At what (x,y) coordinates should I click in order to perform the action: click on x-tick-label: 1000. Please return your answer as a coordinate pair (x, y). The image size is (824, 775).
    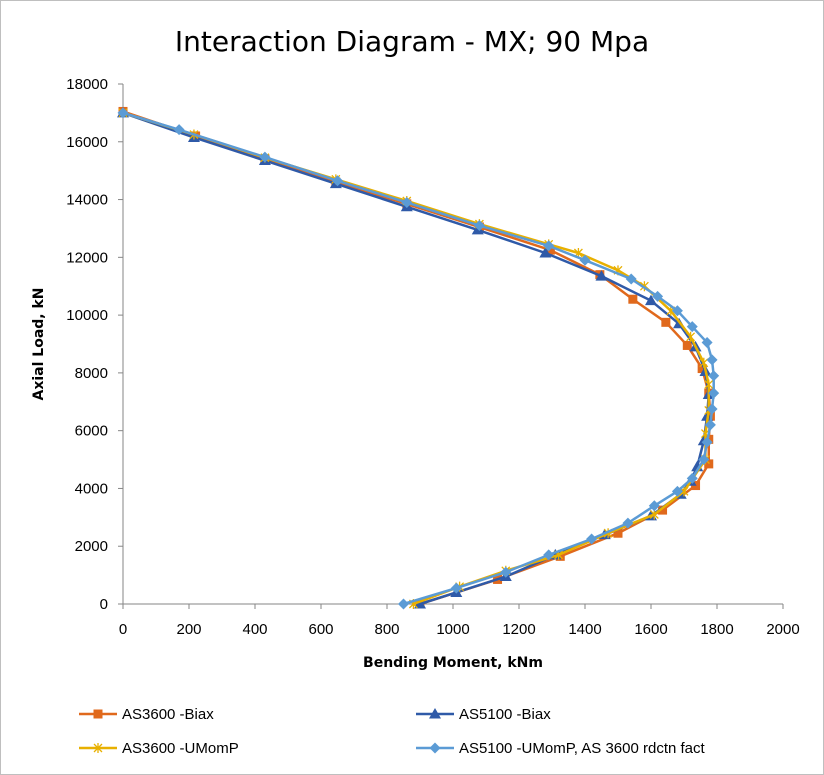
    Looking at the image, I should click on (452, 629).